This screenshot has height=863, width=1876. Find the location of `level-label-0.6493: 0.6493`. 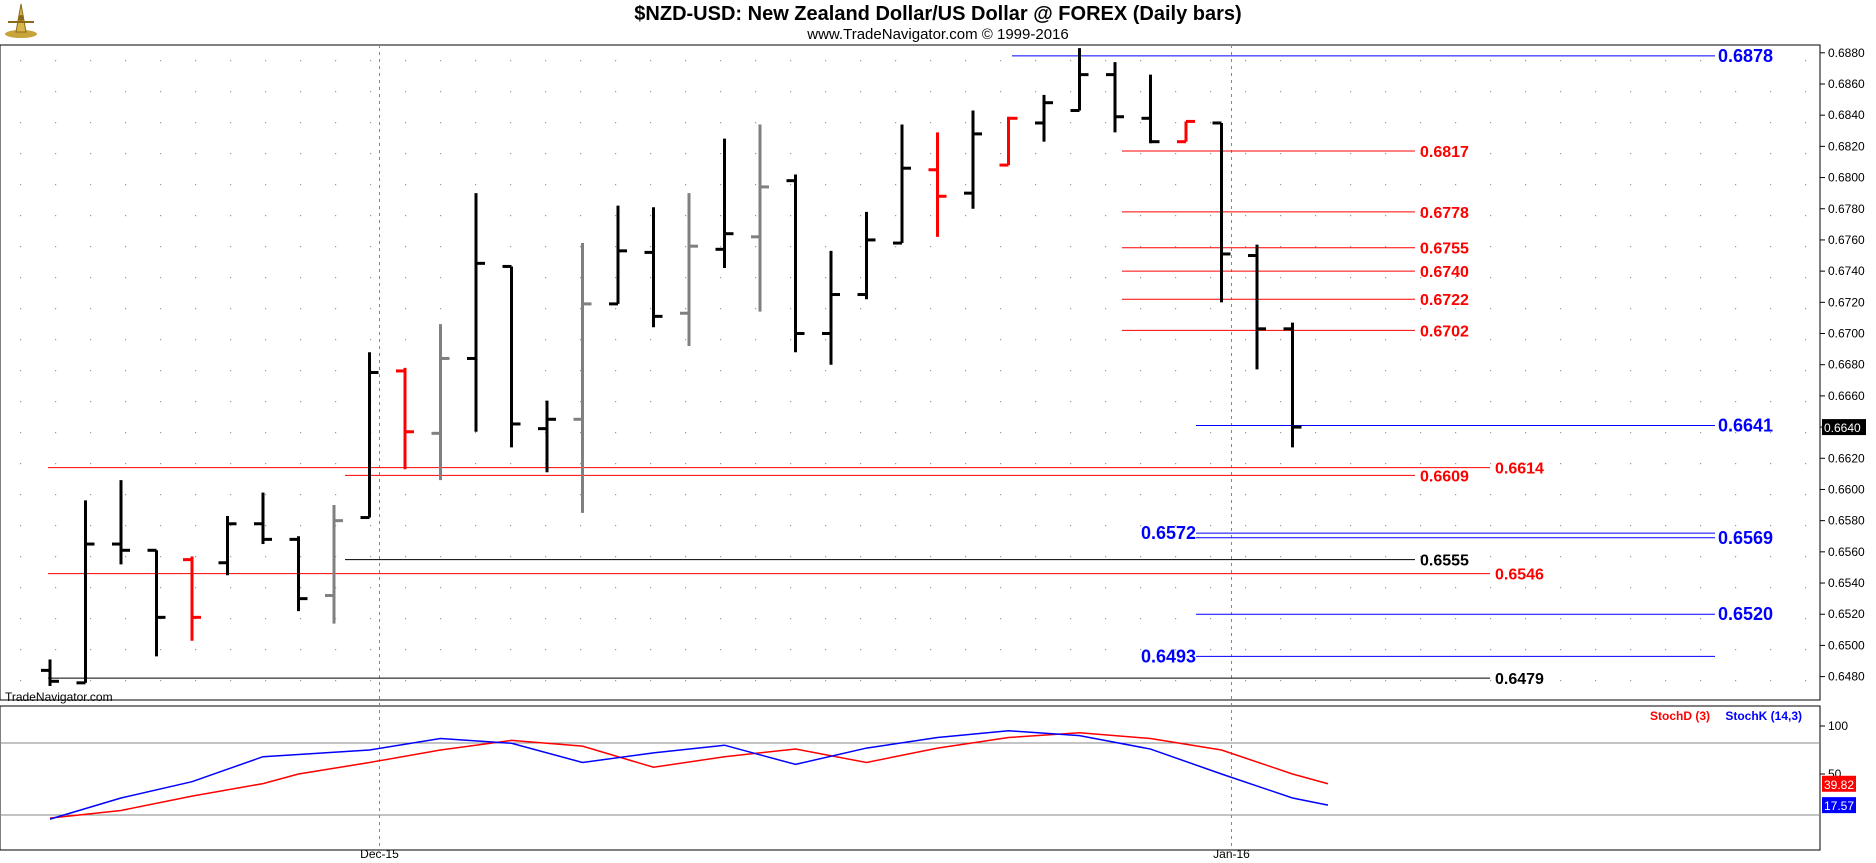

level-label-0.6493: 0.6493 is located at coordinates (1168, 656).